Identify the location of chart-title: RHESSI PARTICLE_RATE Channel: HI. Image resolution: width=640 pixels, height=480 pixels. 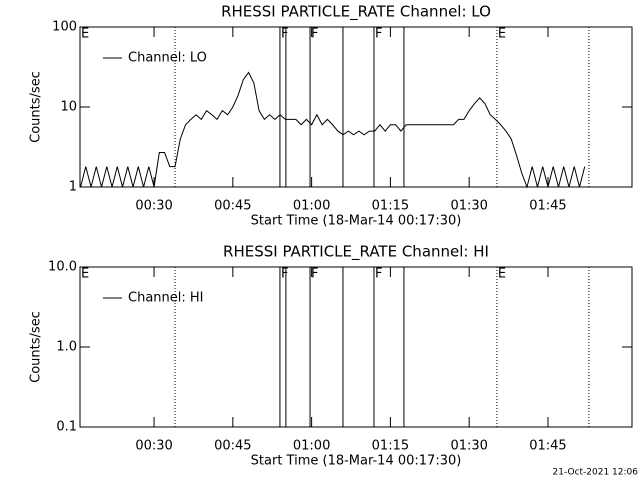
(356, 252).